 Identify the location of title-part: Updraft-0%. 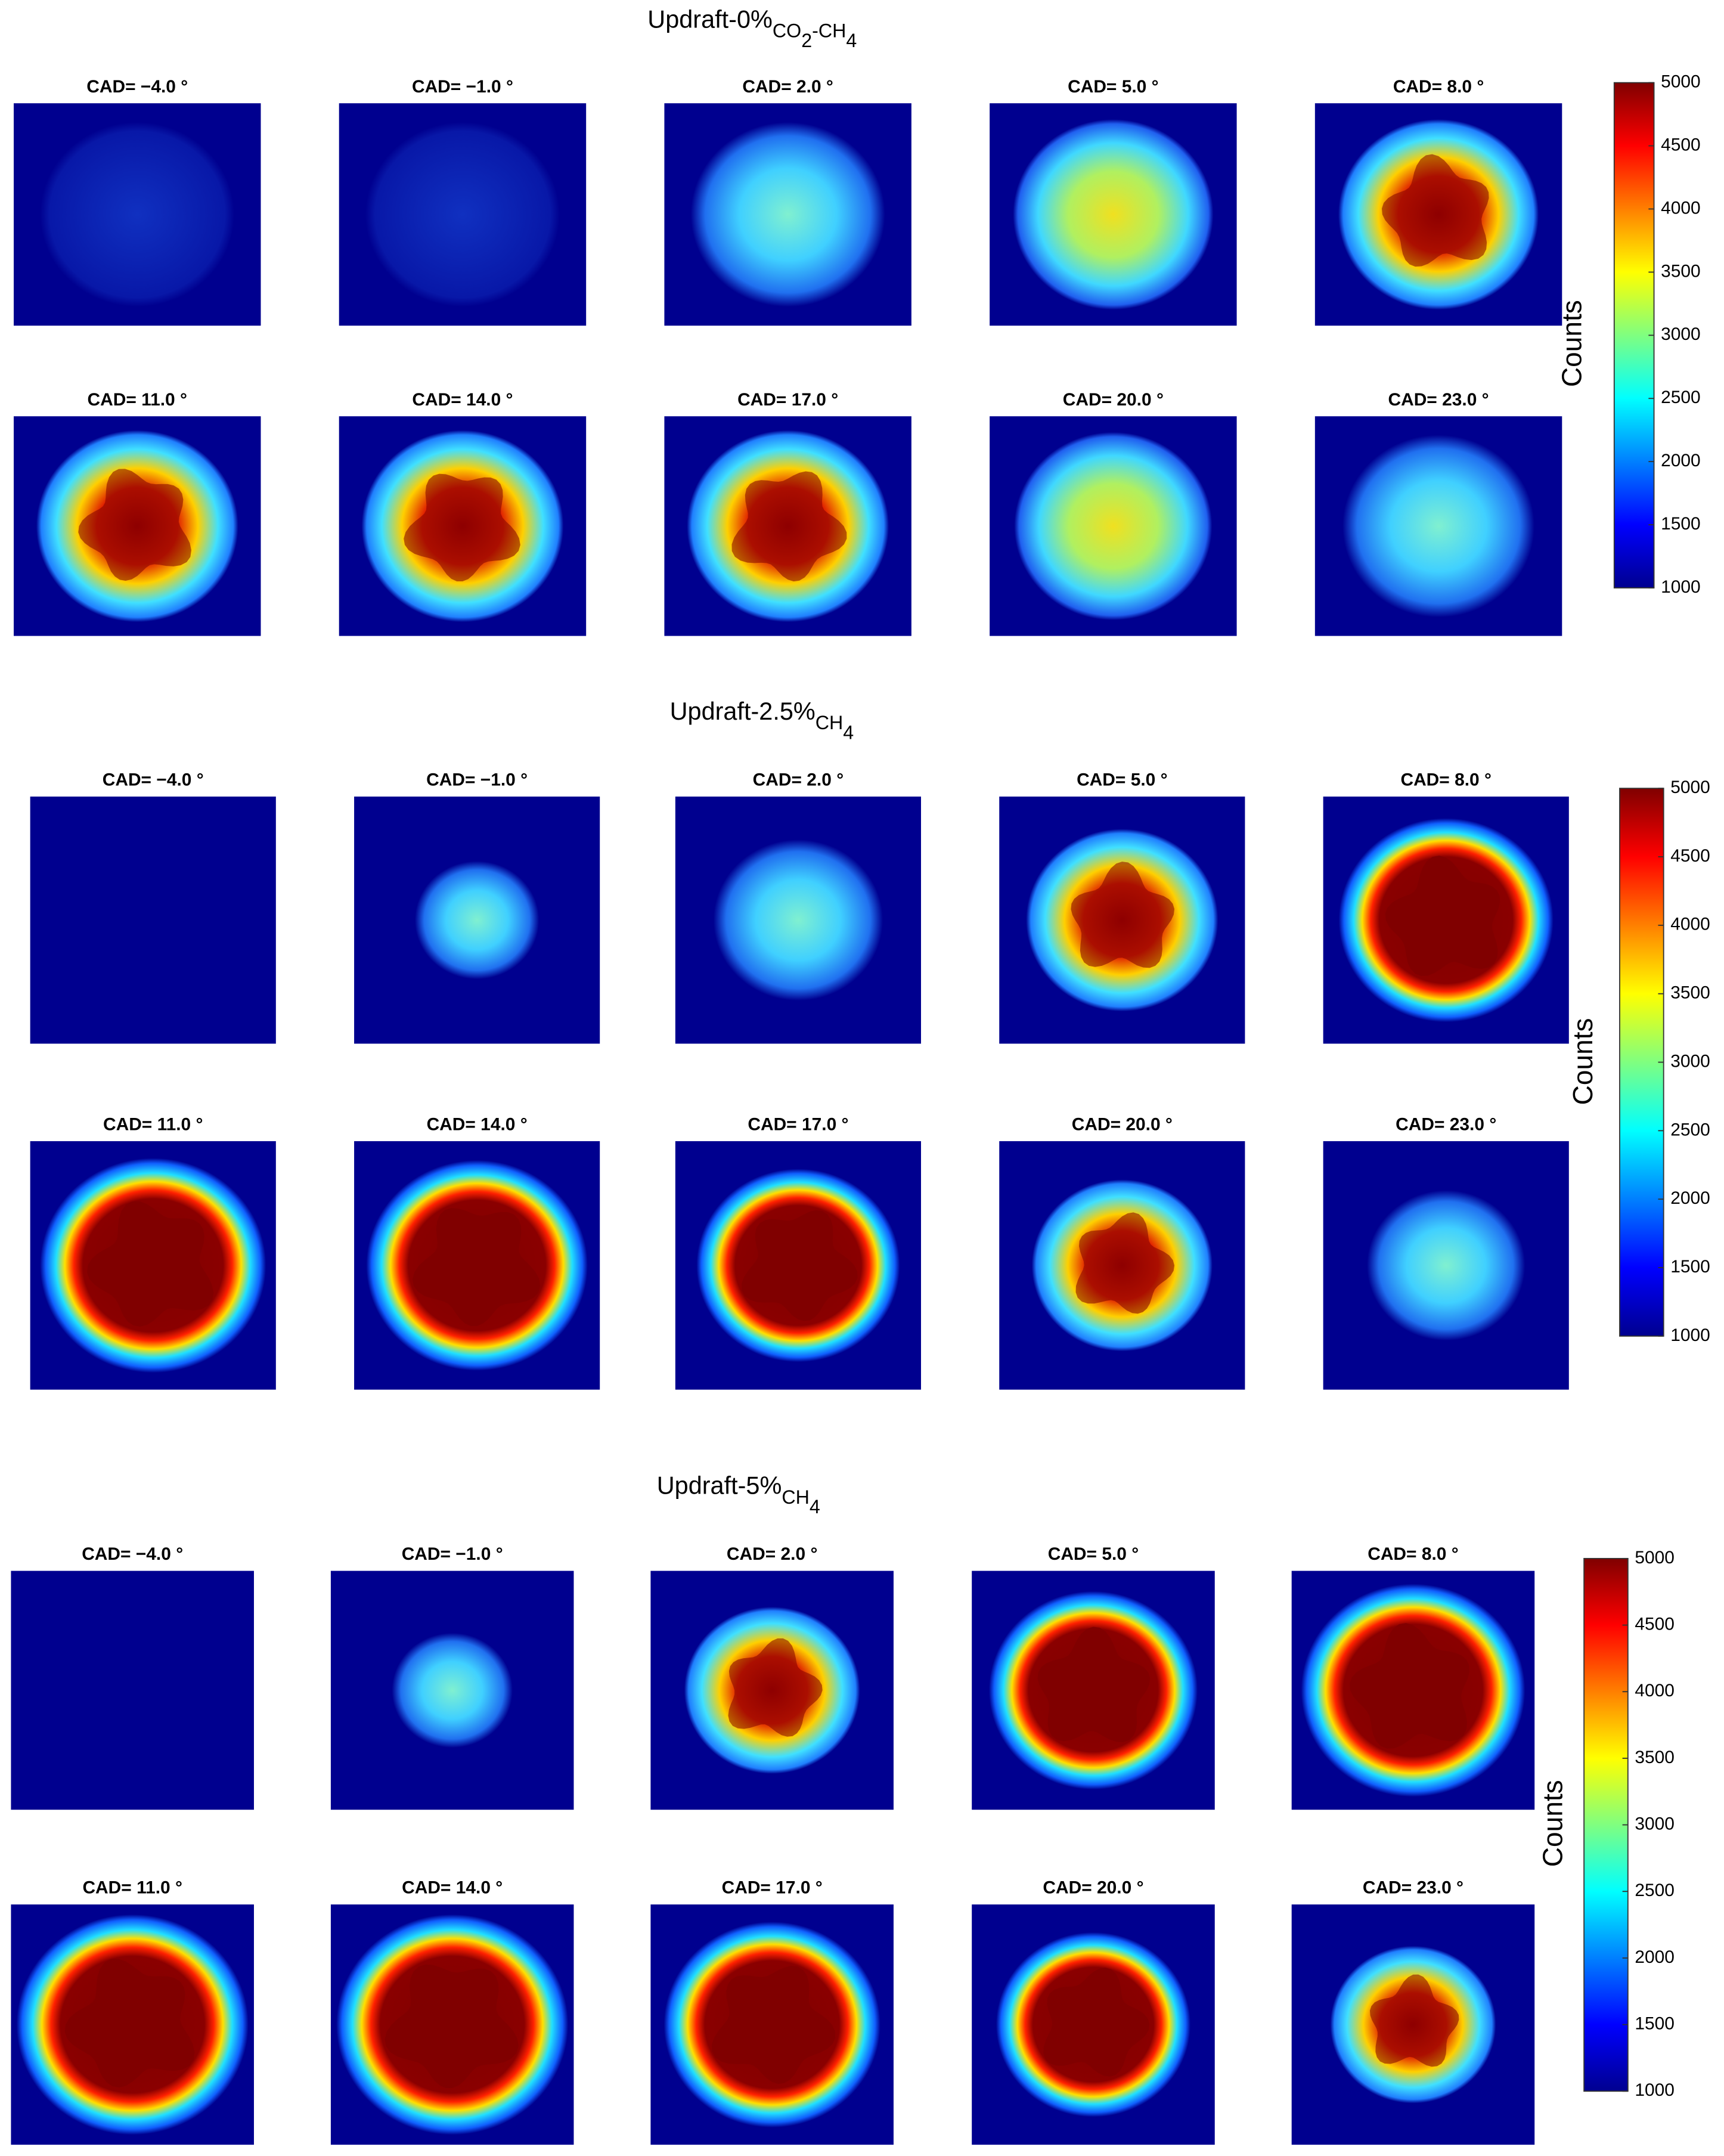
(710, 19).